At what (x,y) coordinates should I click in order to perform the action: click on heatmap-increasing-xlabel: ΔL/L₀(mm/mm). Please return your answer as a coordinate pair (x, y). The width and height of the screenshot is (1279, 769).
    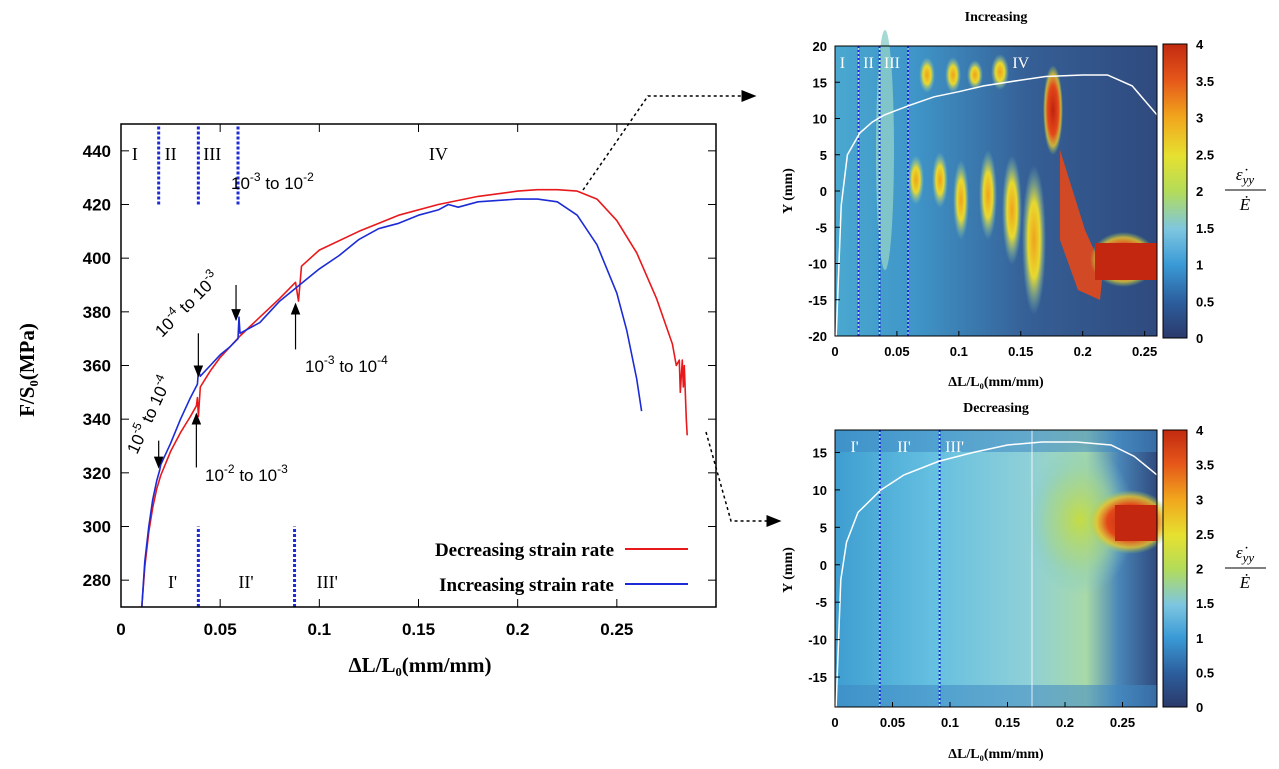
    Looking at the image, I should click on (996, 382).